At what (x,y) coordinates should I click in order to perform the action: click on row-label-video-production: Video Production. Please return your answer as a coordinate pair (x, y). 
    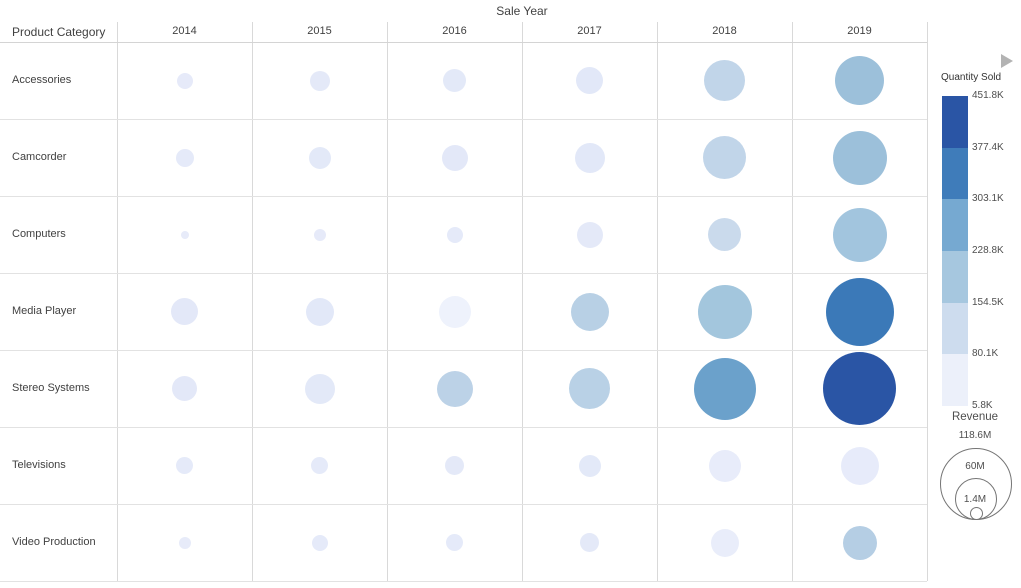
    Looking at the image, I should click on (54, 541).